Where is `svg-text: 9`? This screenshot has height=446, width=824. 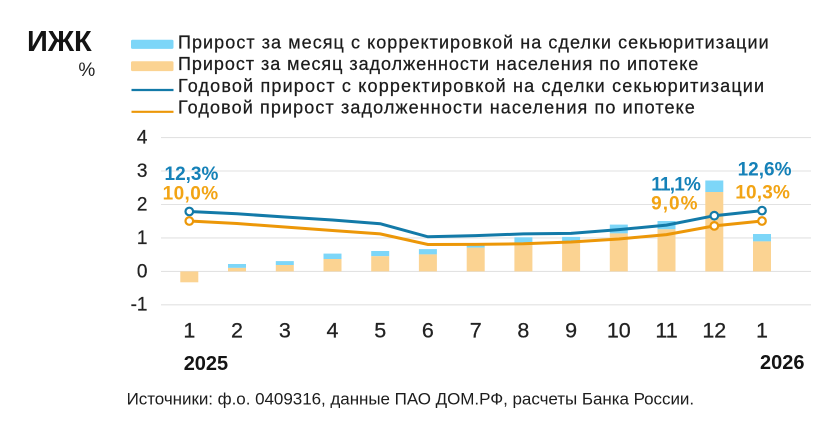 svg-text: 9 is located at coordinates (571, 331).